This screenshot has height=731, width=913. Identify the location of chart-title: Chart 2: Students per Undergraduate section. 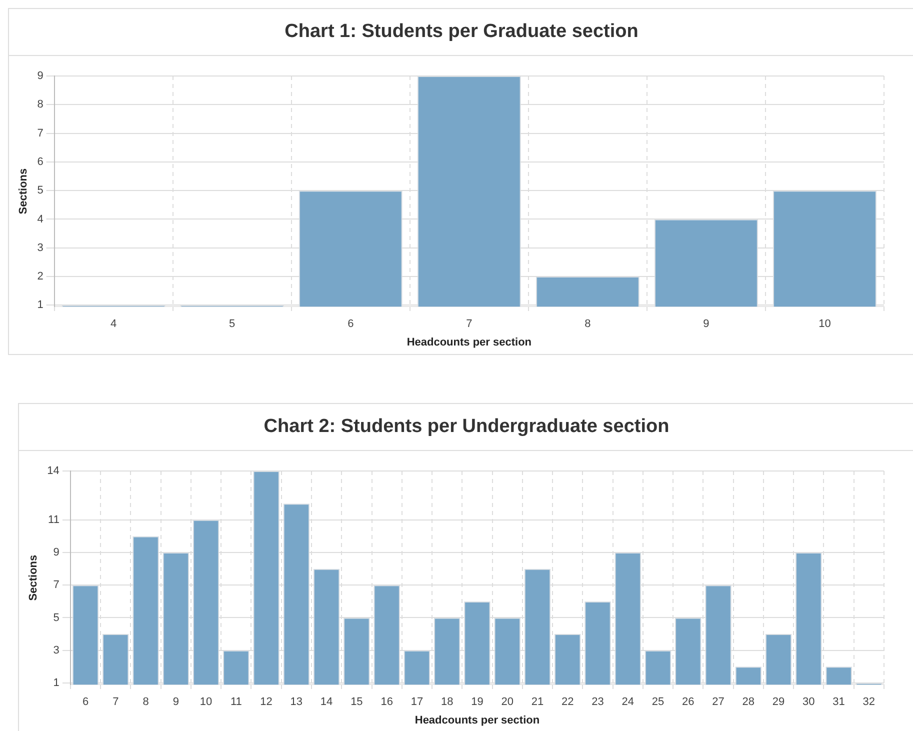
(466, 427).